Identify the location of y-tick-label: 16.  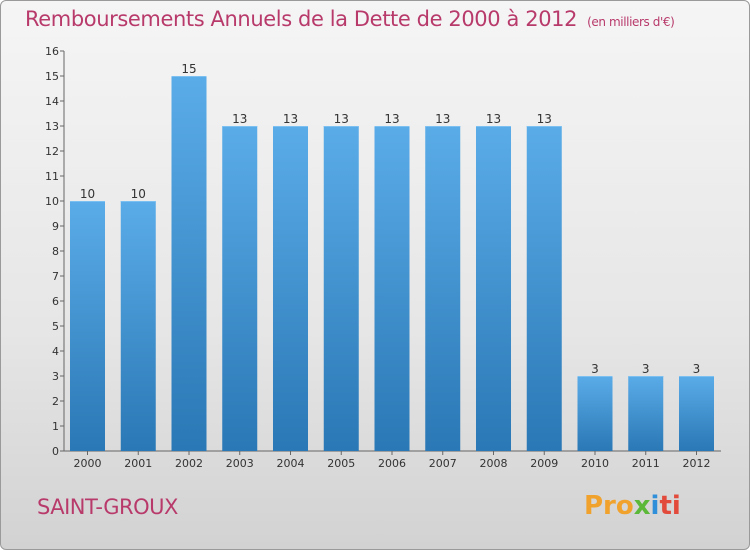
(52, 51).